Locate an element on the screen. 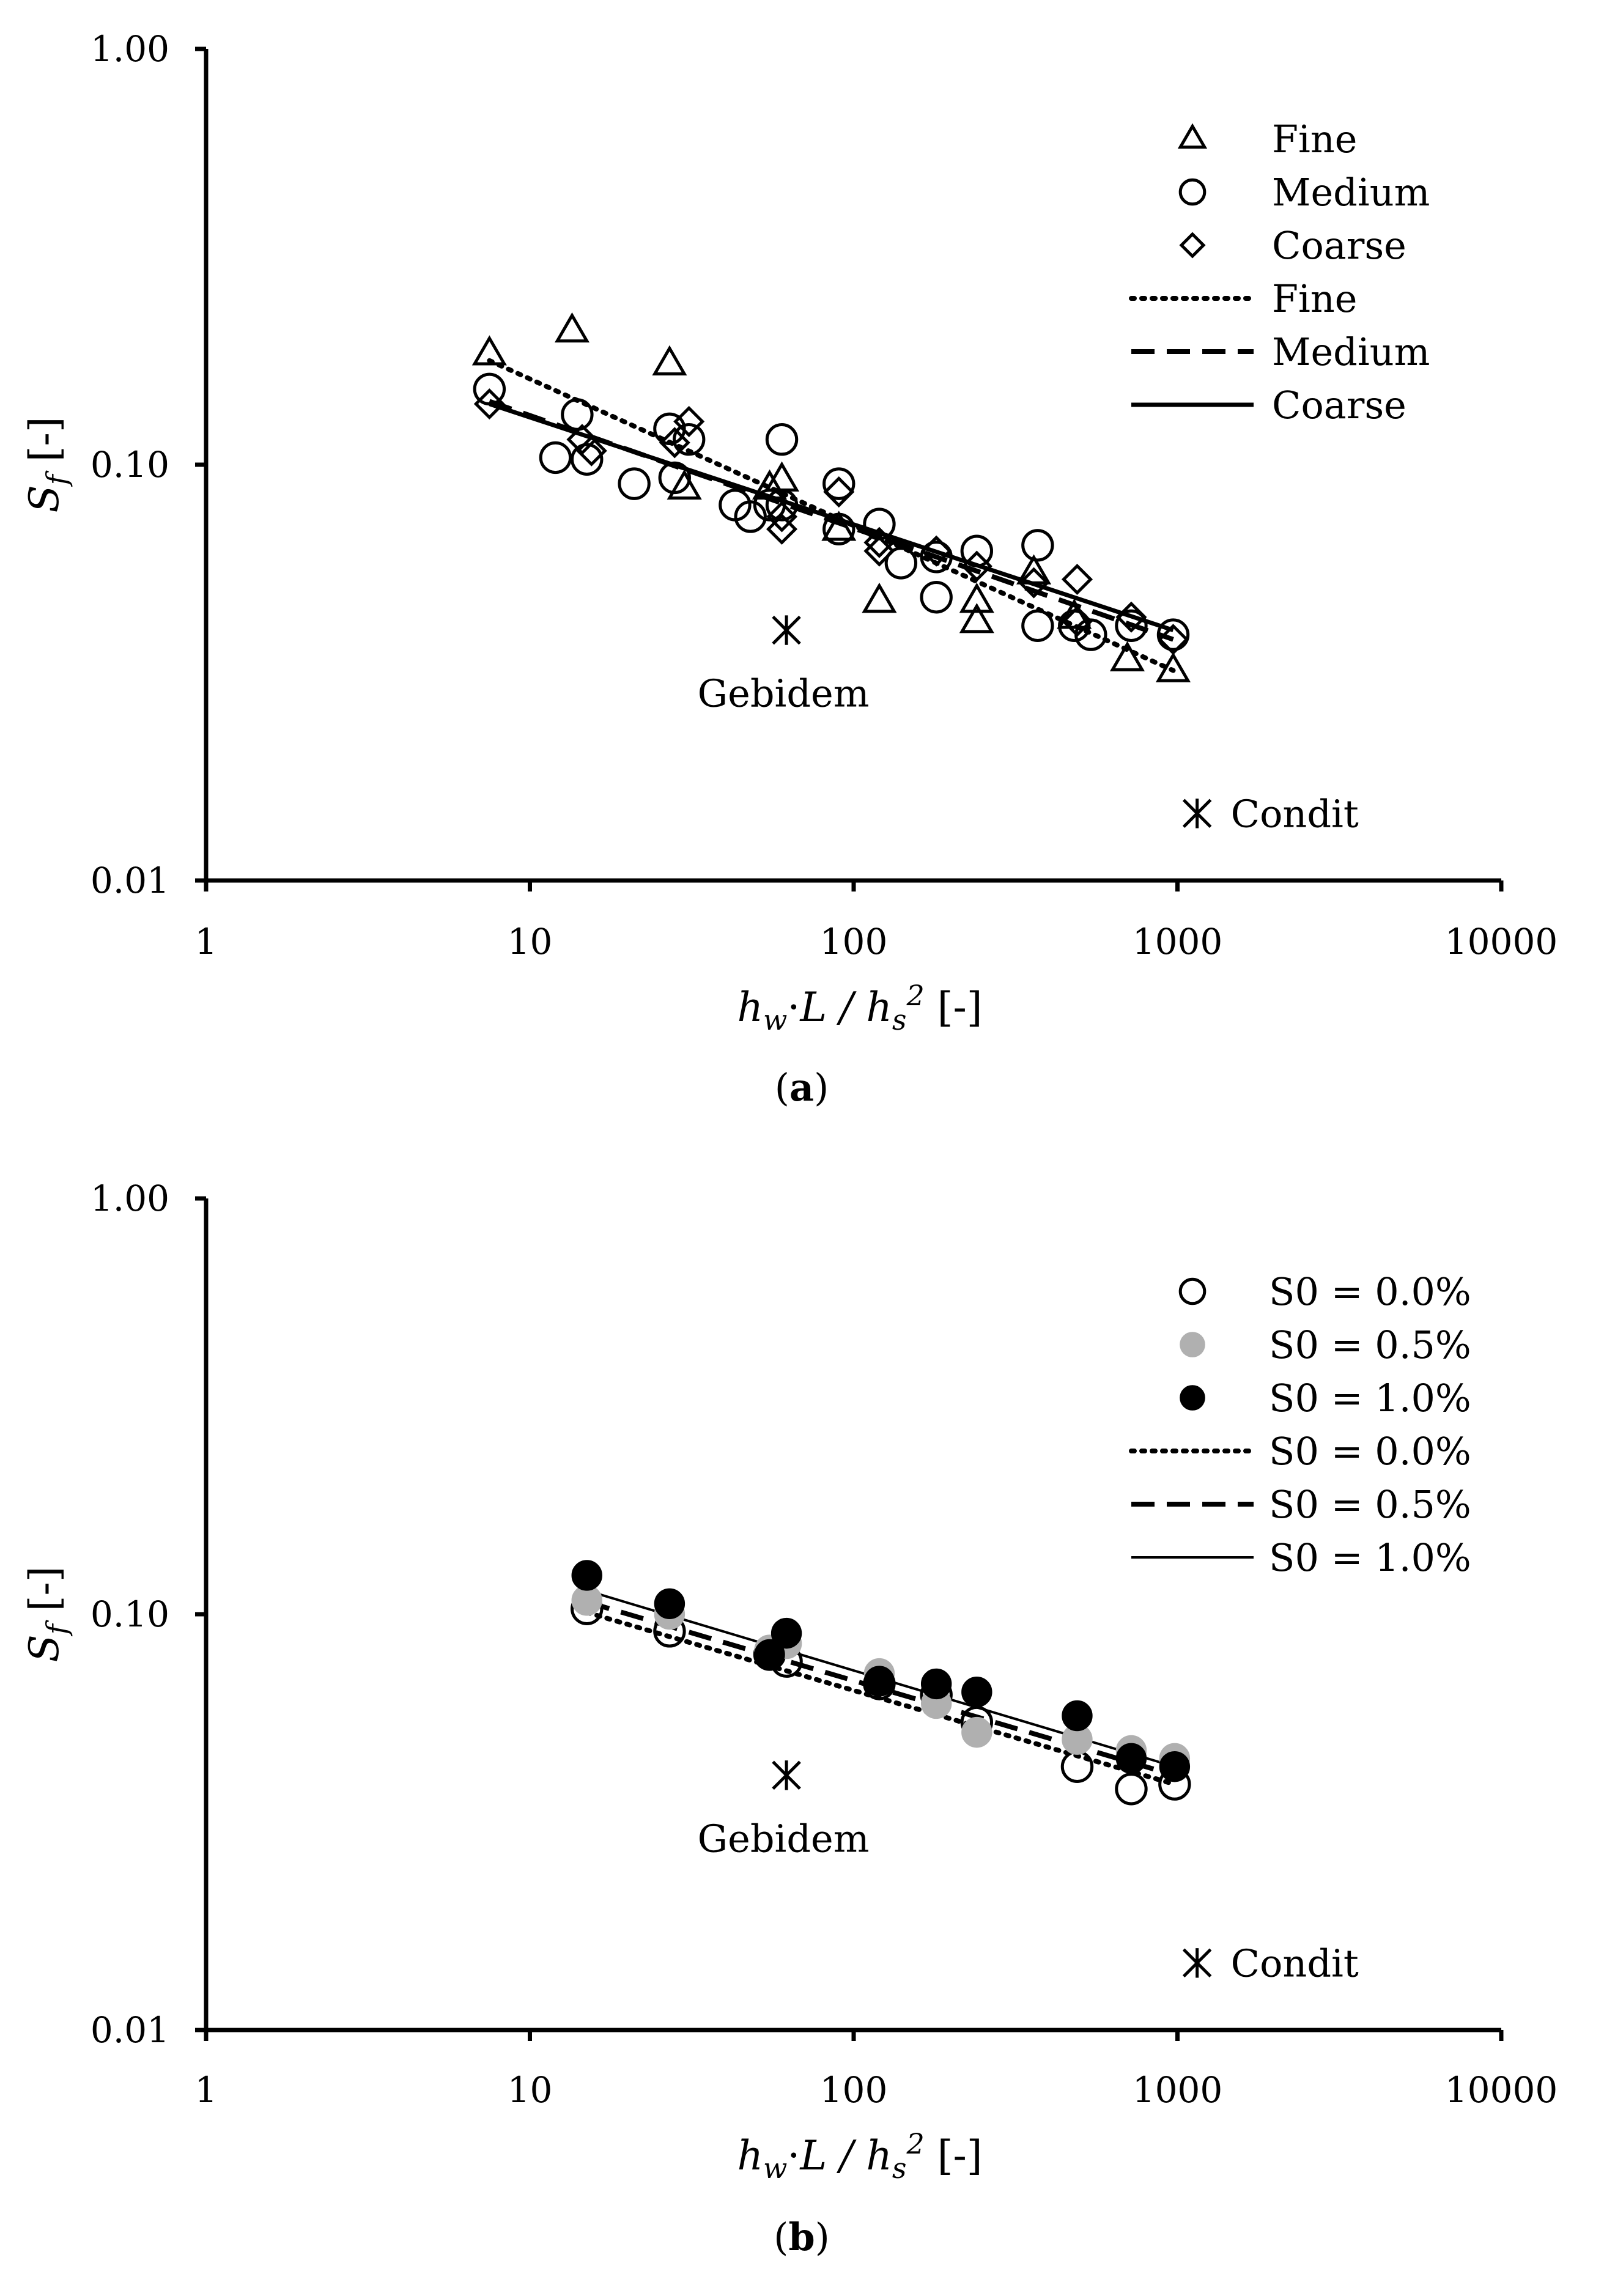  y-tick-label: 0.10 is located at coordinates (130, 464).